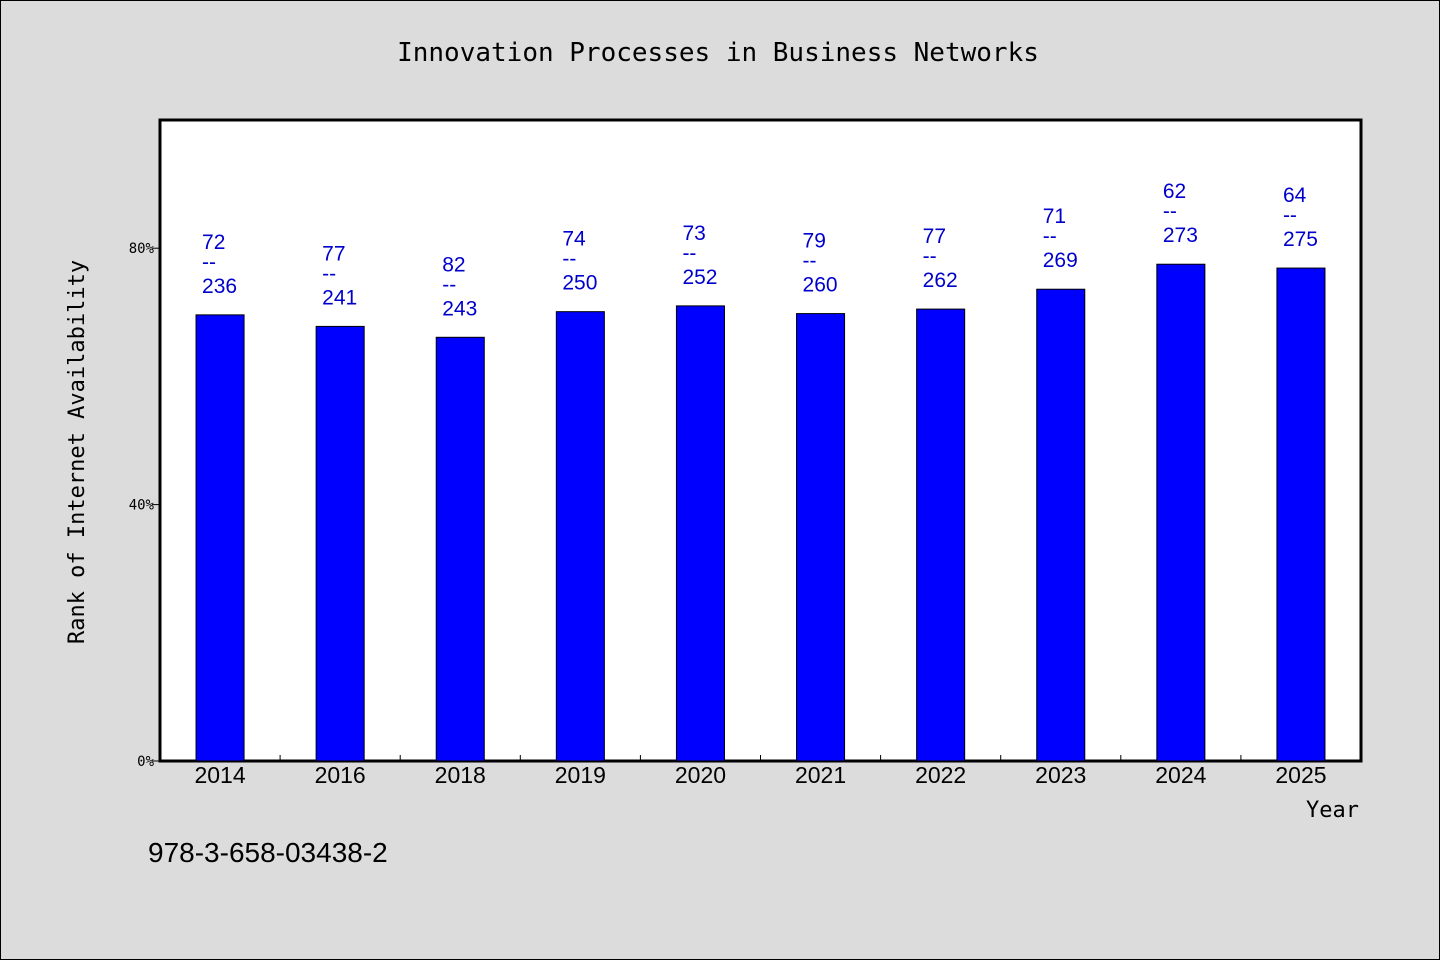 The height and width of the screenshot is (960, 1440). Describe the element at coordinates (580, 775) in the screenshot. I see `x-tick-label: 2019` at that location.